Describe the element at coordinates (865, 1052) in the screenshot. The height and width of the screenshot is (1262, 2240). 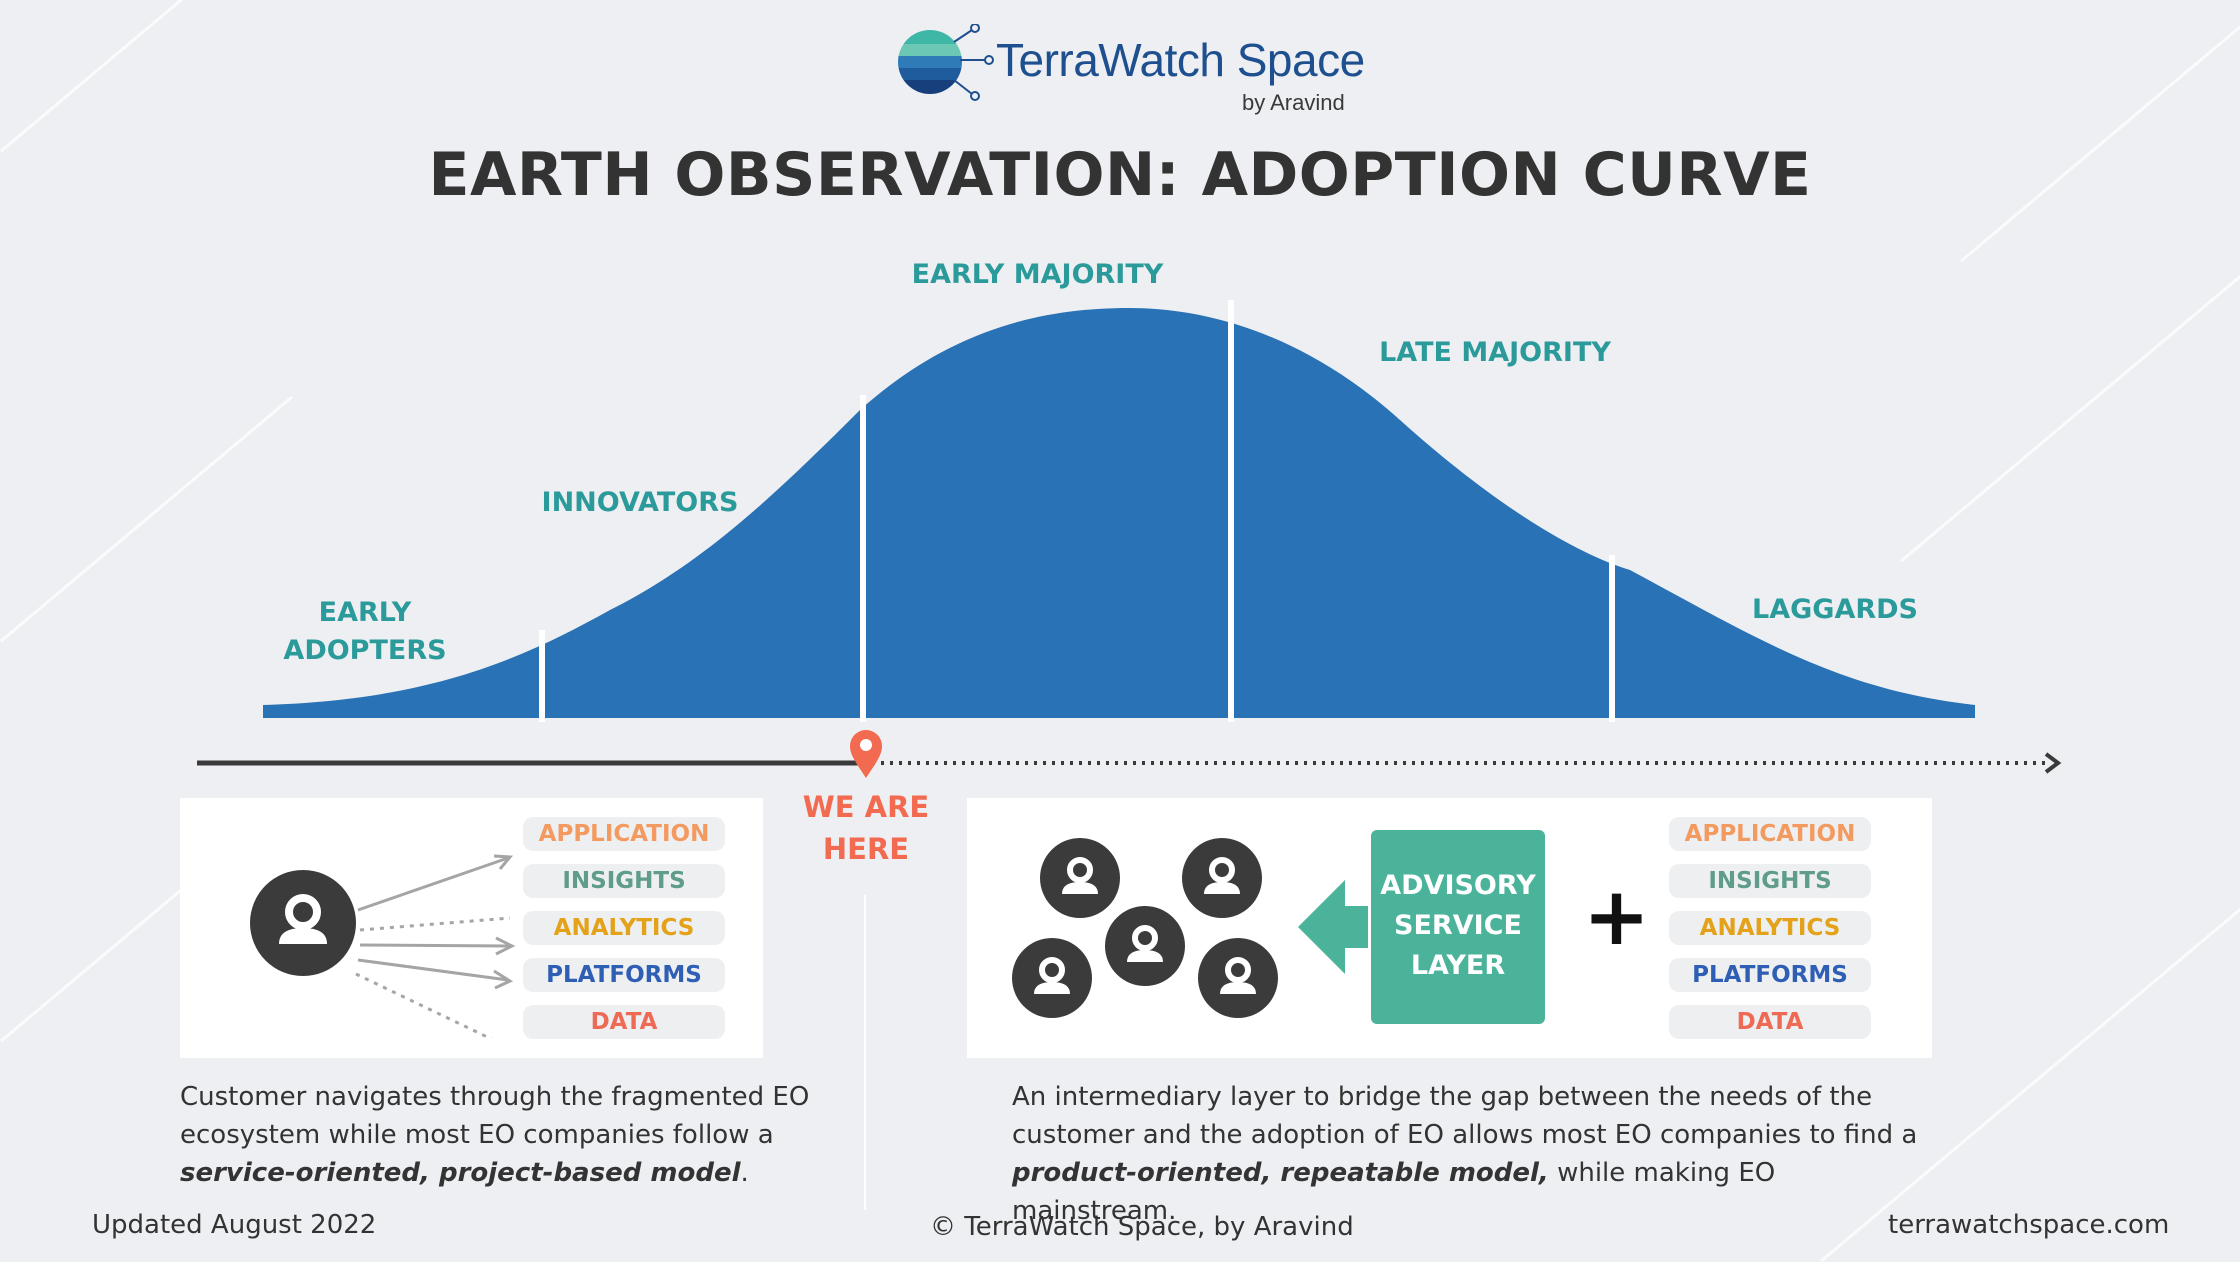
I see `divider-line` at that location.